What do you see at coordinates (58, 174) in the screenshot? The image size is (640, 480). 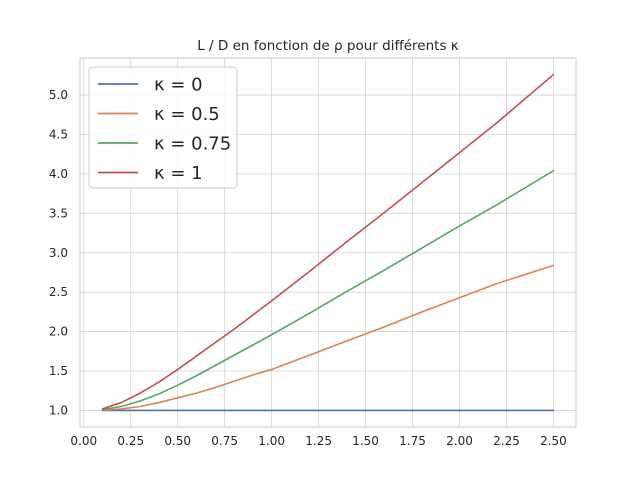 I see `y-tick-label: 4.0` at bounding box center [58, 174].